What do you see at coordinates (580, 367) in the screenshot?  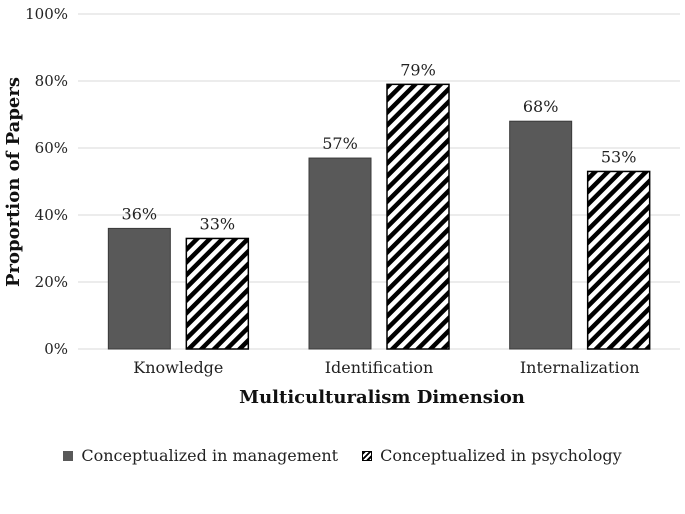 I see `x-category-label: Internalization` at bounding box center [580, 367].